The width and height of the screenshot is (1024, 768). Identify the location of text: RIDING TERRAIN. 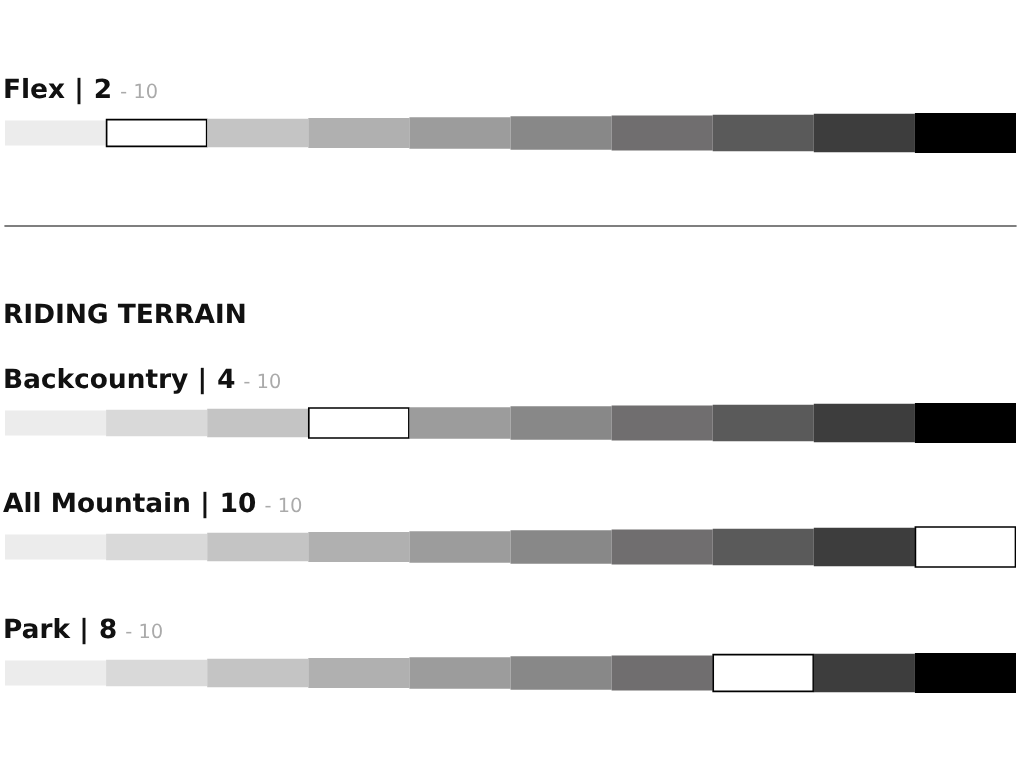
(125, 313).